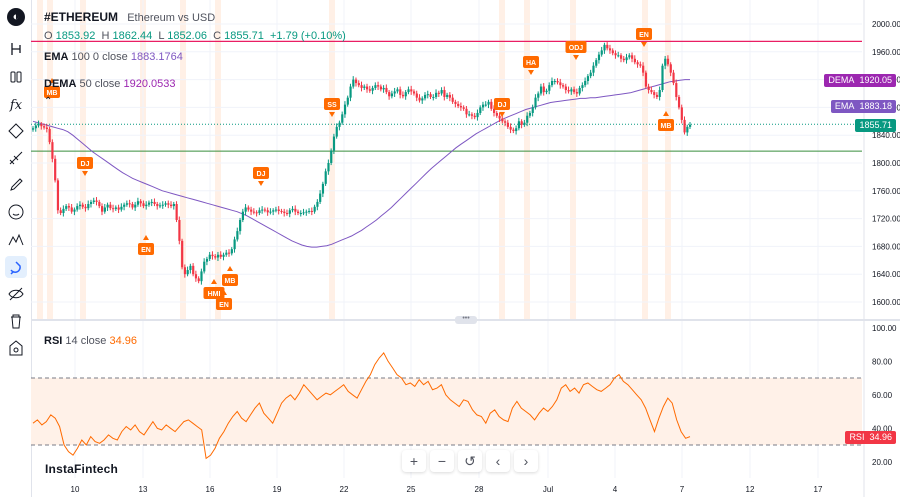  I want to click on price-tick-label: 1840.00, so click(886, 135).